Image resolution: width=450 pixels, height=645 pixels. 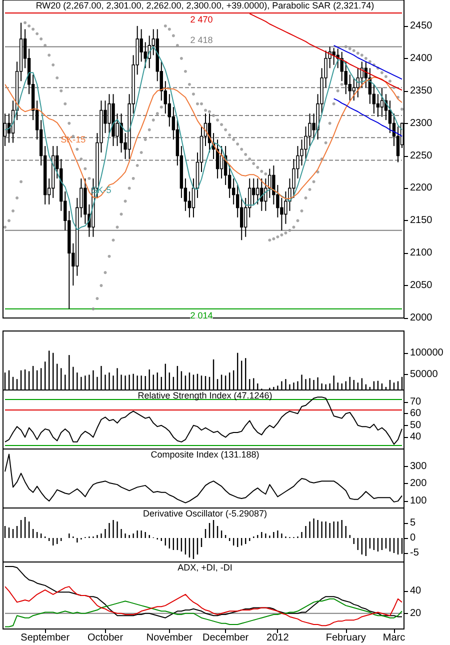 I want to click on x-tick-label: December, so click(x=226, y=638).